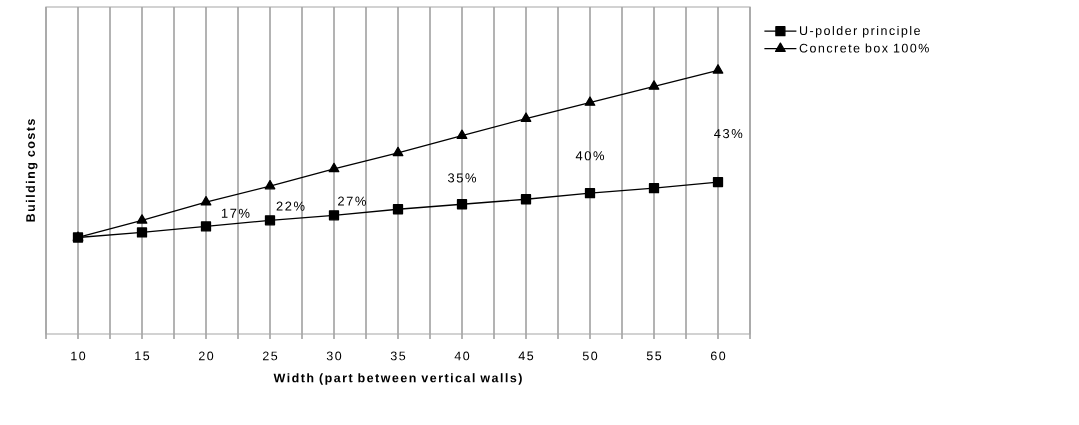  Describe the element at coordinates (654, 356) in the screenshot. I see `x-tick-label: 55` at that location.